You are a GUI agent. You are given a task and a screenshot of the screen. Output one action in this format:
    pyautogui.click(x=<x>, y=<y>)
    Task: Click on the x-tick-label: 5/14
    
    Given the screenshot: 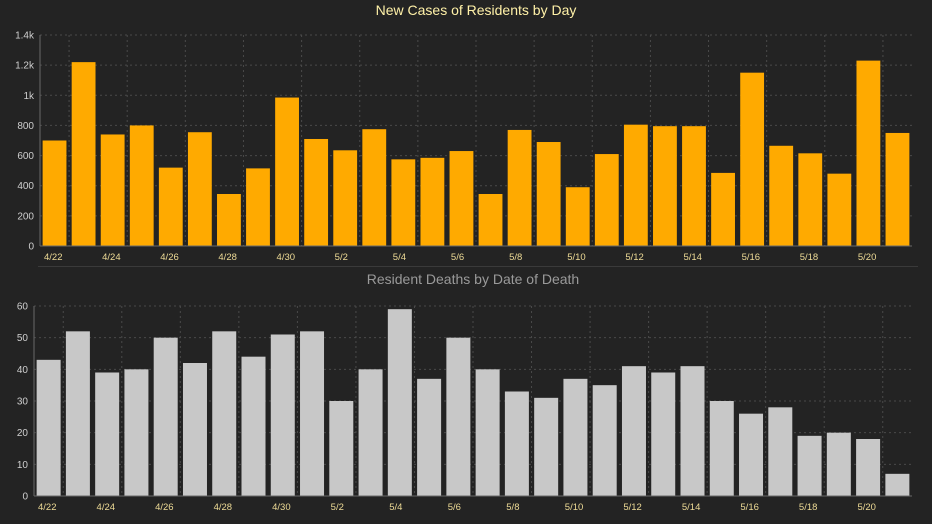 What is the action you would take?
    pyautogui.click(x=692, y=257)
    